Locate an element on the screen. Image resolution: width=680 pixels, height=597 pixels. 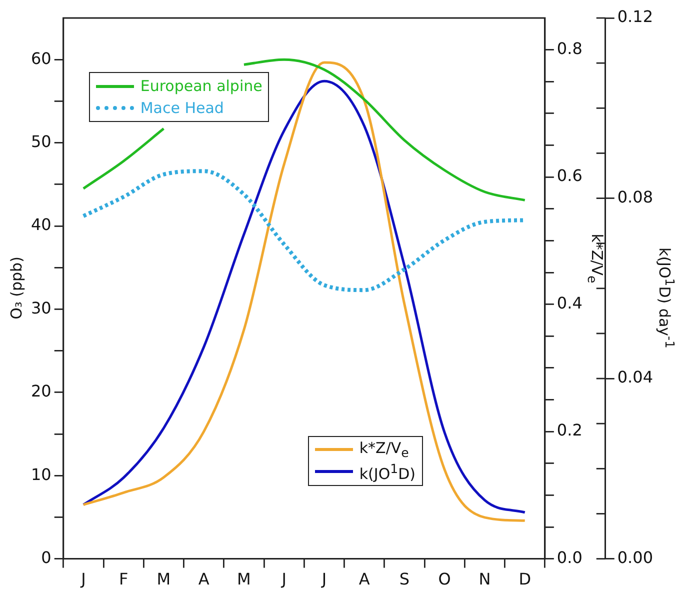
y2-tick-label: 0.2 is located at coordinates (569, 430).